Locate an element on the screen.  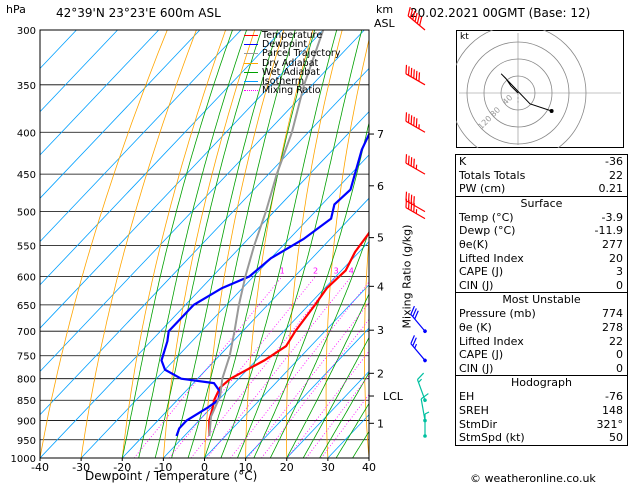
legend-label: Isotherm is located at coordinates (283, 82).